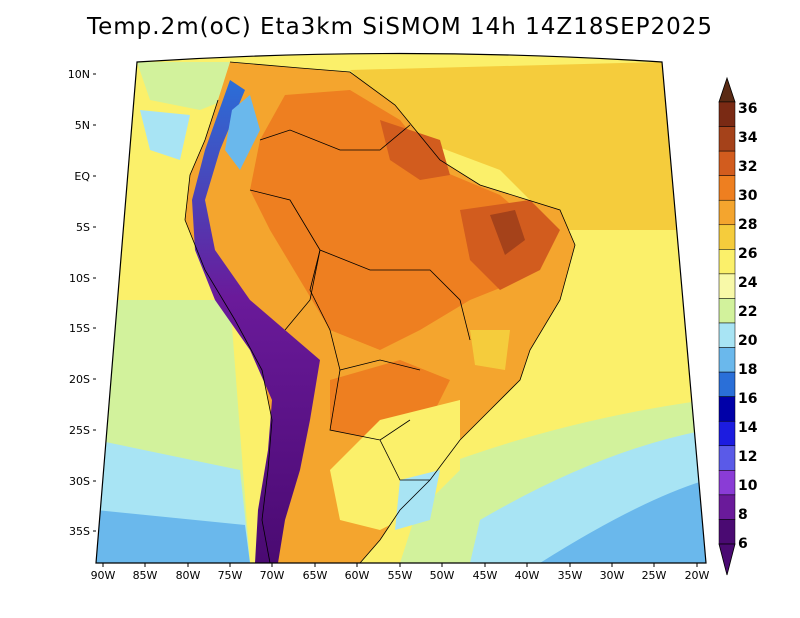 The image size is (800, 618). Describe the element at coordinates (173, 536) in the screenshot. I see `pacific-colder-band` at that location.